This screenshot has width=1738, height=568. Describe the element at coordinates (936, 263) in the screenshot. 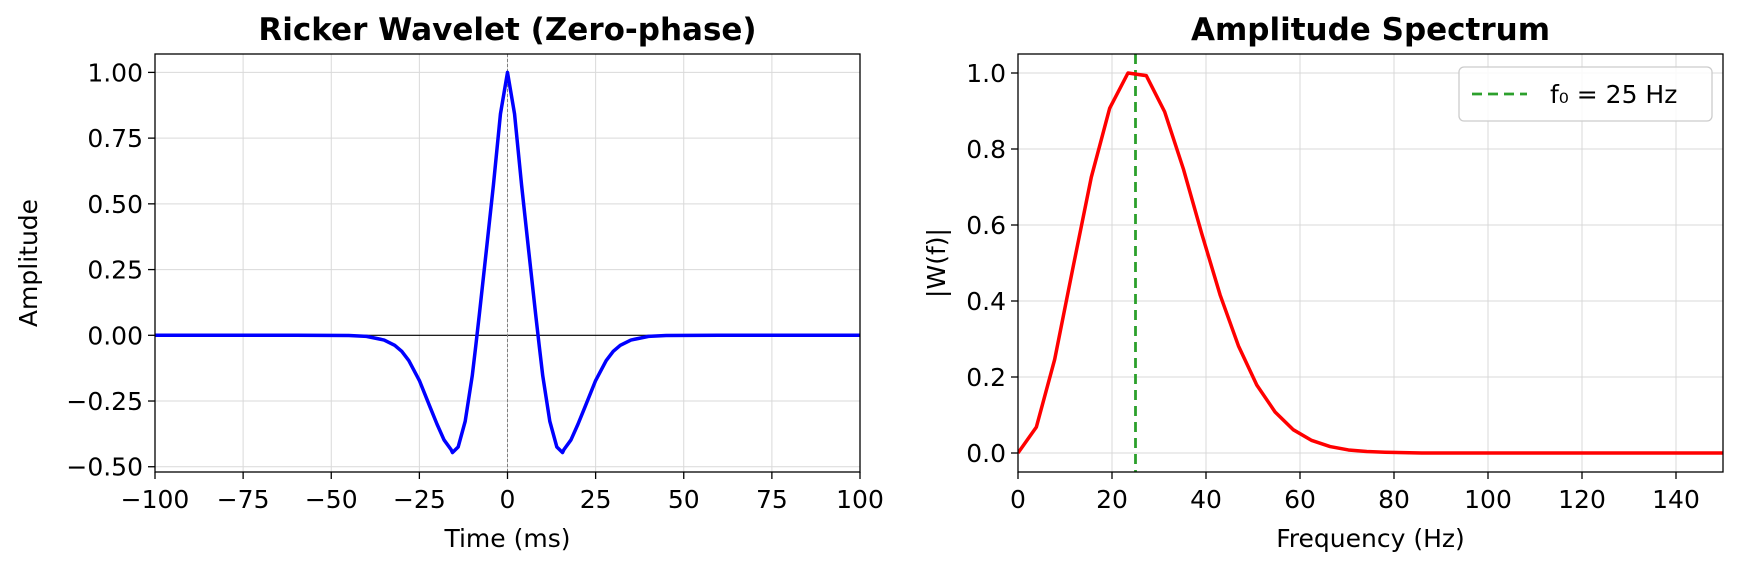

I see `y-axis-label: |W(f)|` at that location.